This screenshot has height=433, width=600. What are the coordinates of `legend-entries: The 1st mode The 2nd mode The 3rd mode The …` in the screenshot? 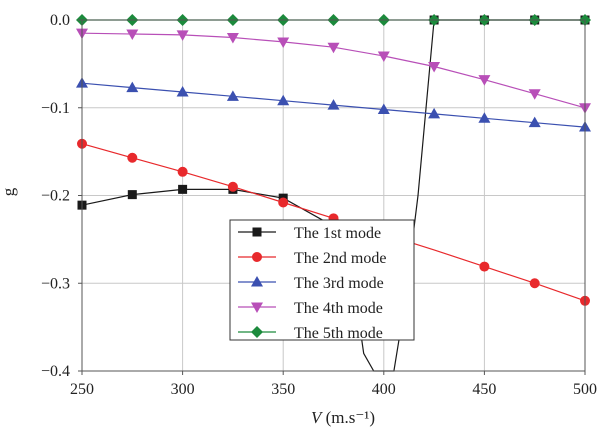 It's located at (312, 283).